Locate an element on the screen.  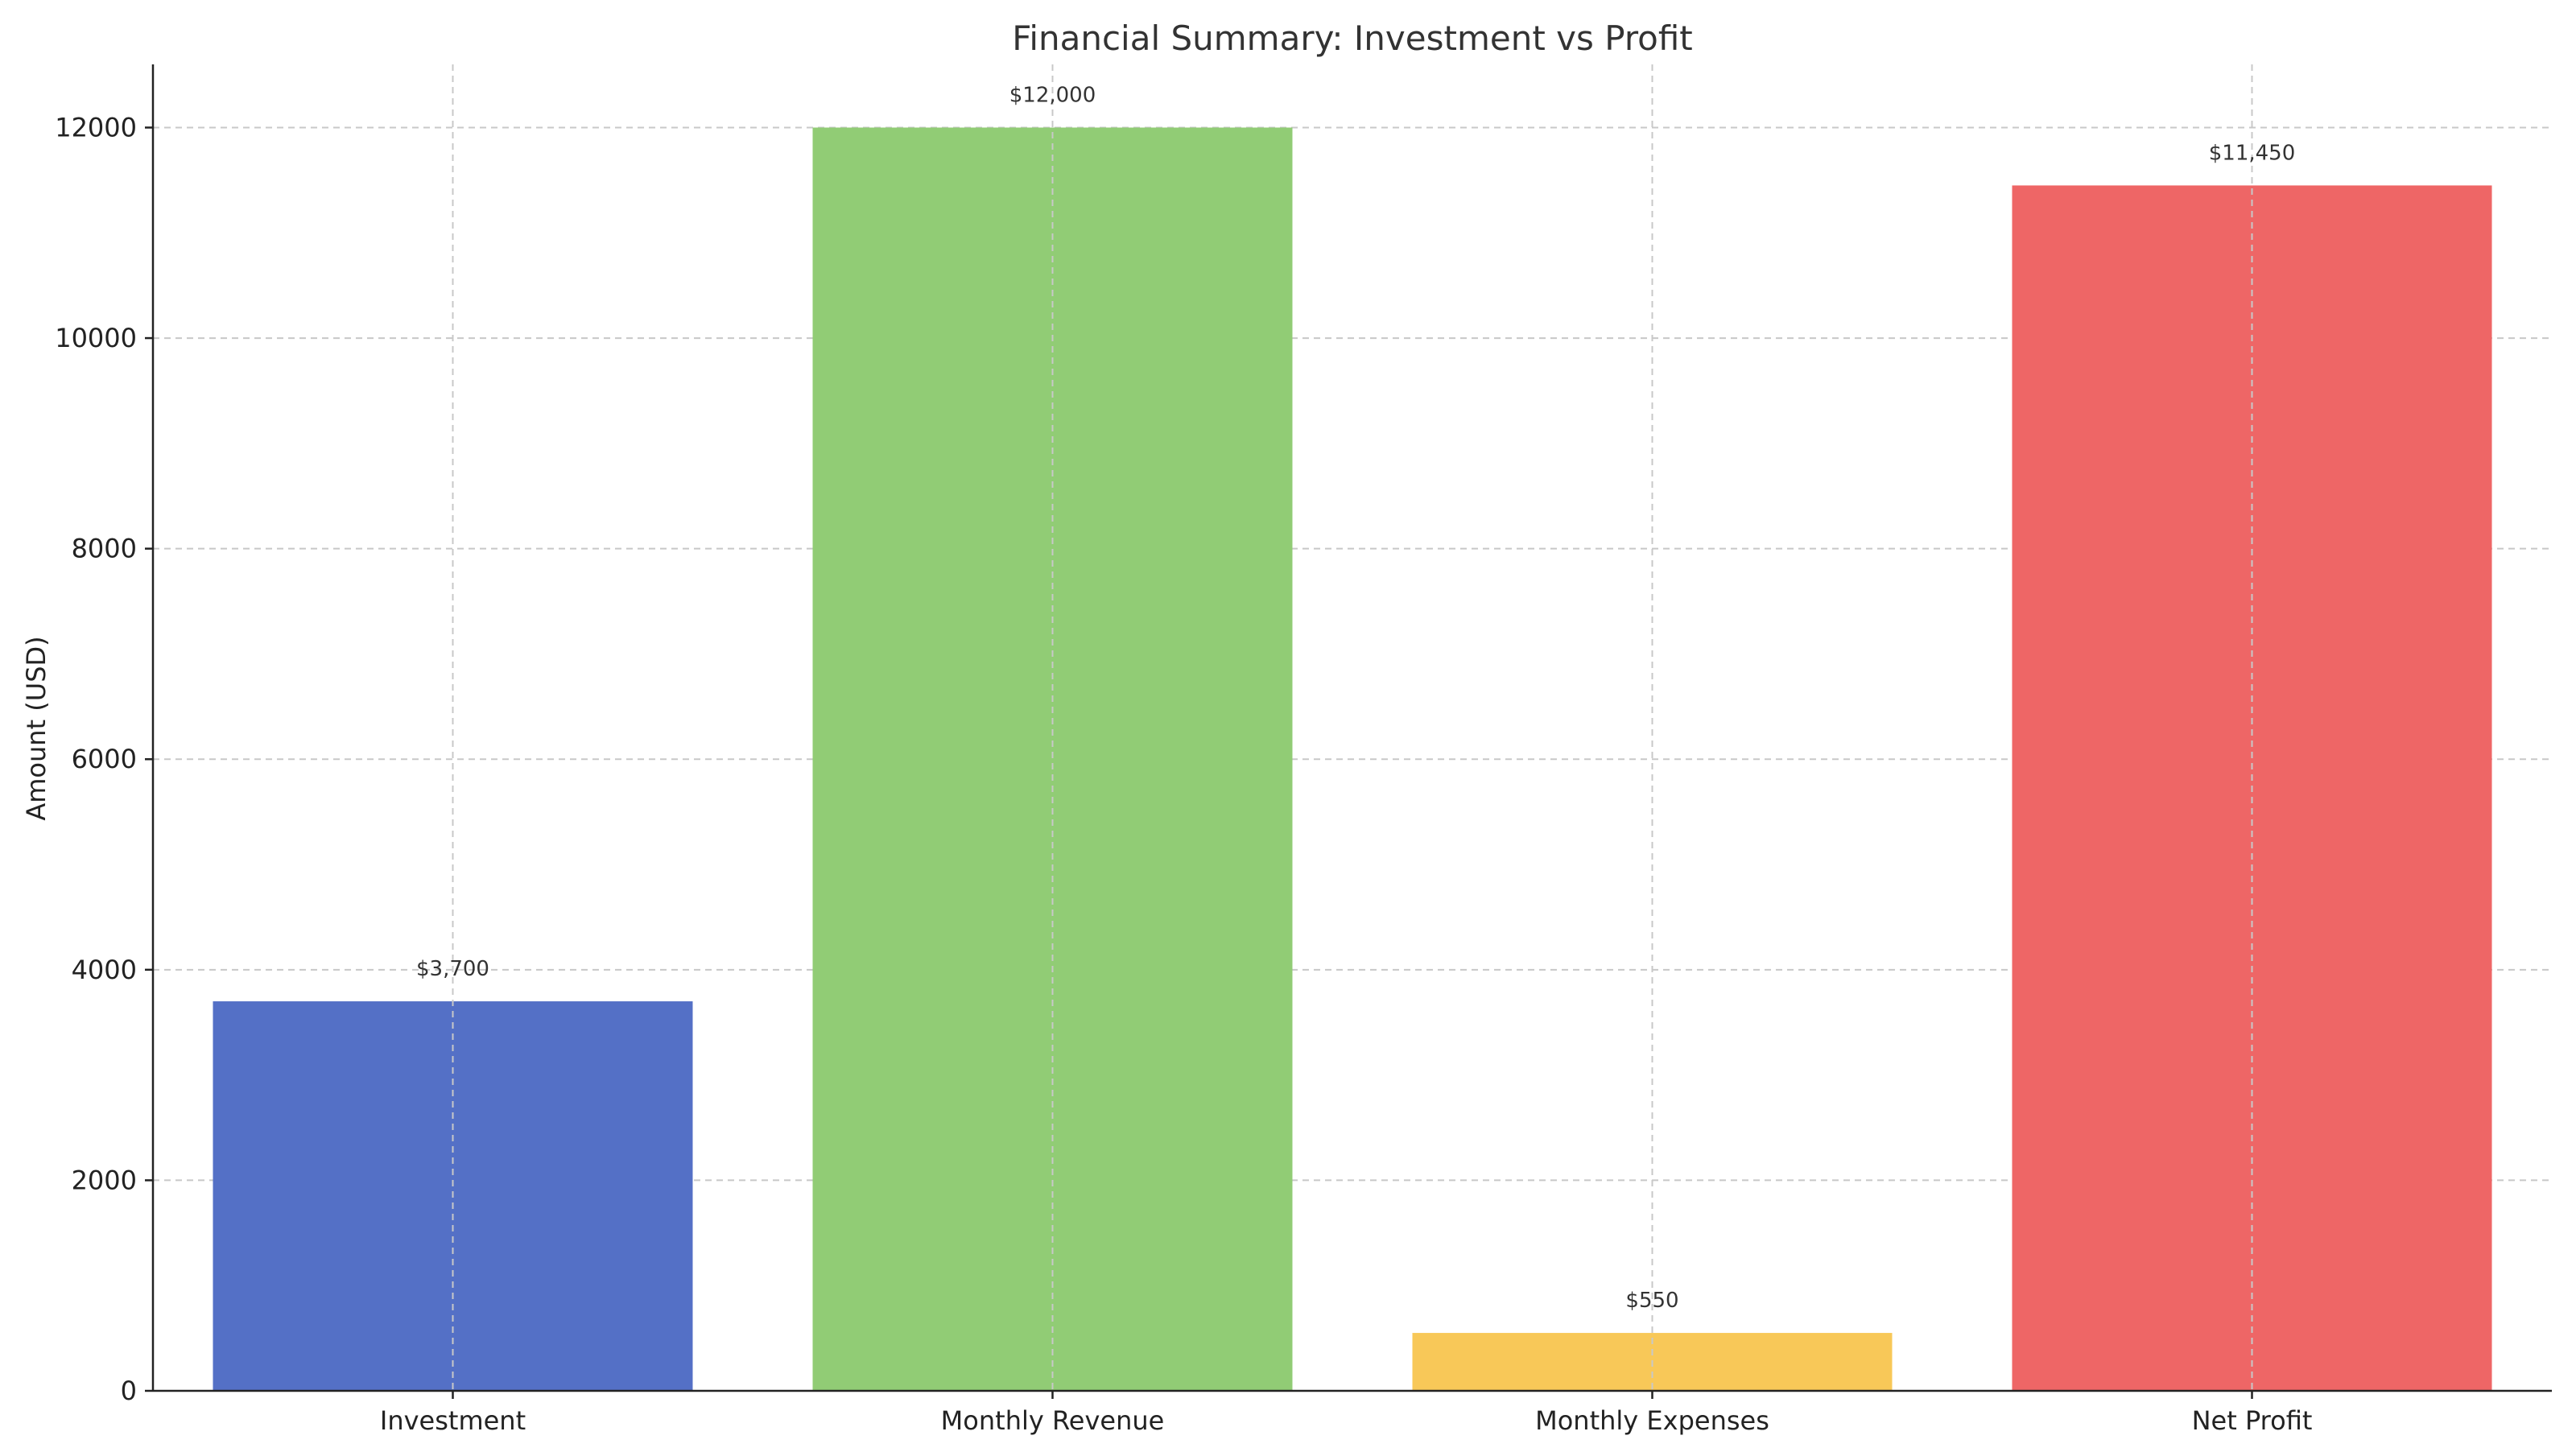
x-tick-label: Investment is located at coordinates (453, 1420).